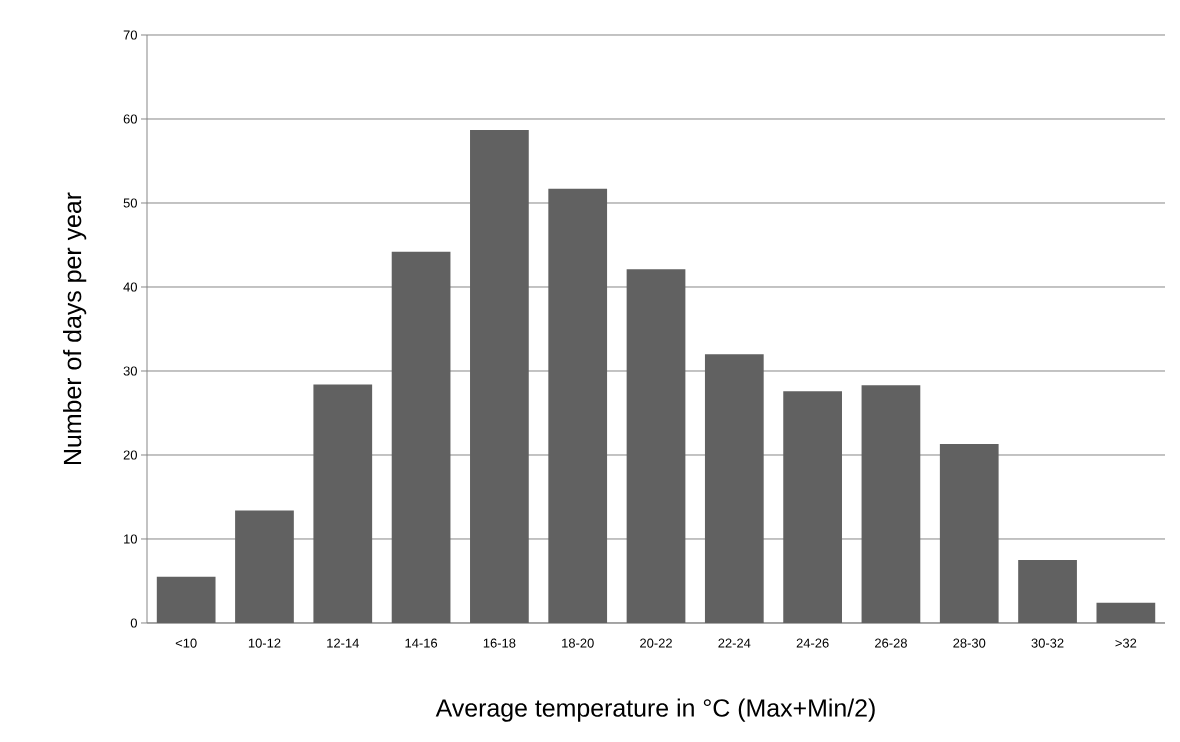 This screenshot has height=742, width=1180. I want to click on y-tick-label: 20, so click(130, 455).